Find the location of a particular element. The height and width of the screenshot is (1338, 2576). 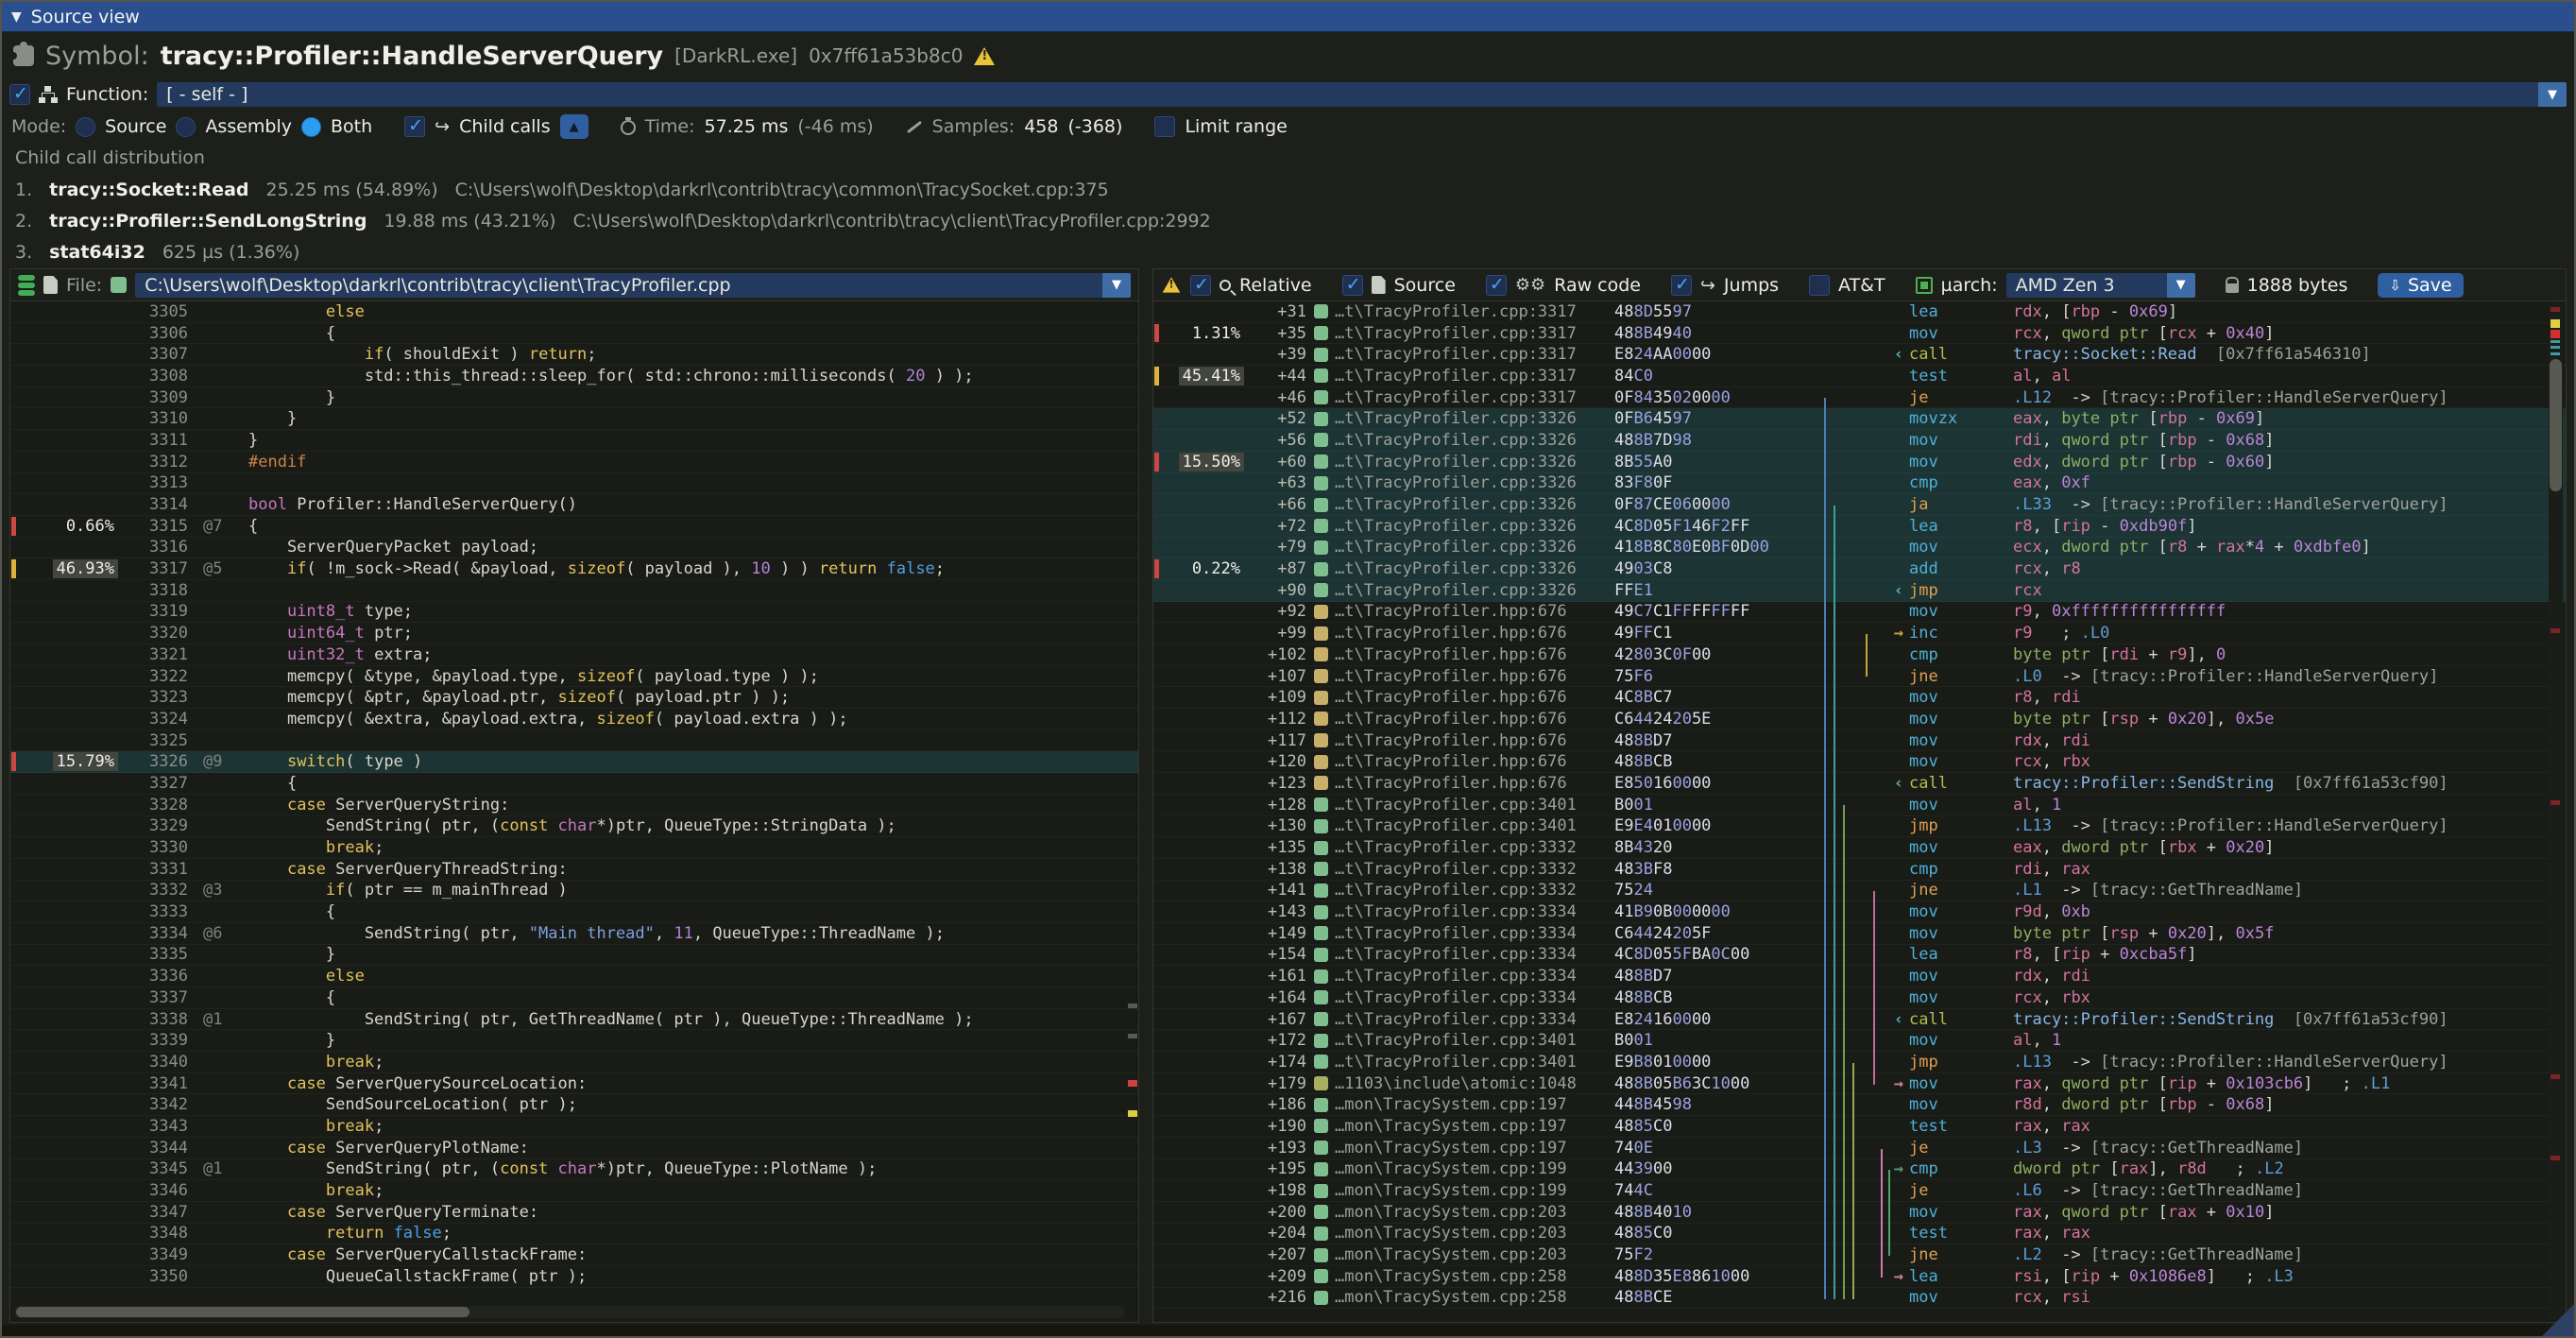

source-line-row: 3337 { is located at coordinates (574, 998).